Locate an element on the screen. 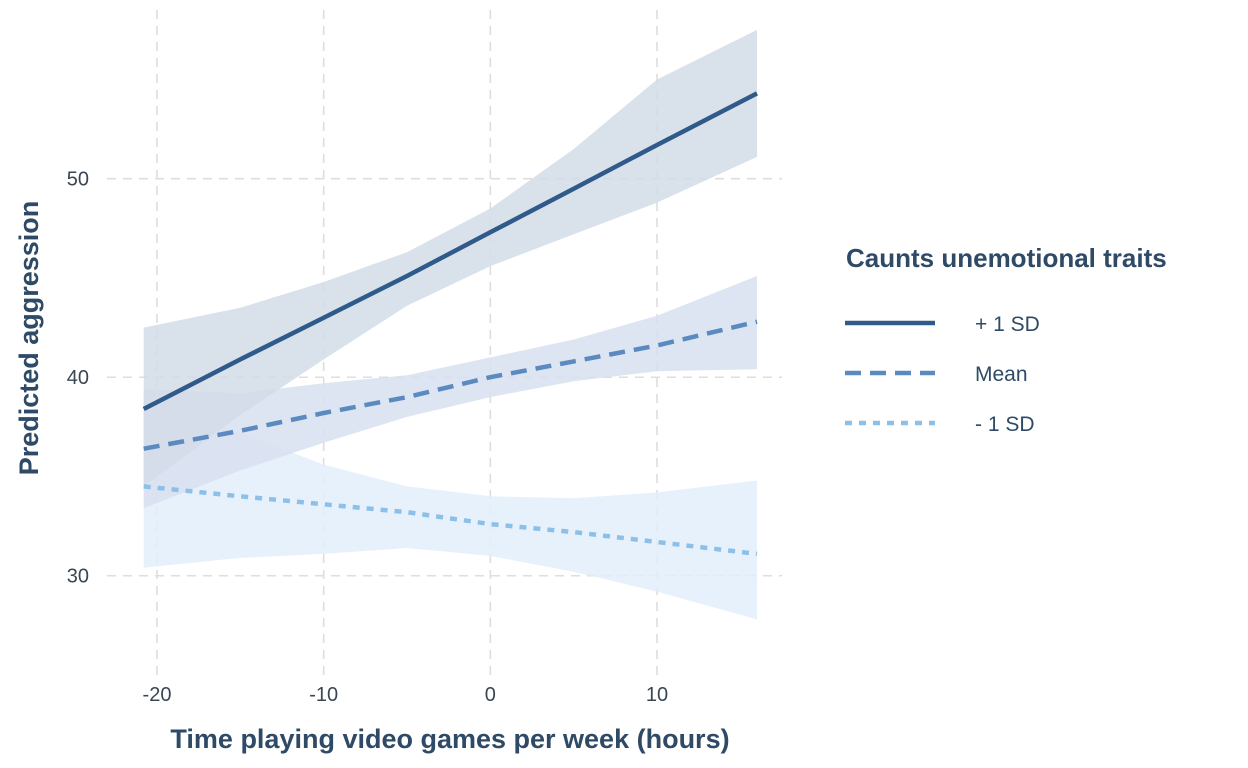 This screenshot has width=1248, height=768. legend-label-1-sd: - 1 SD is located at coordinates (1005, 424).